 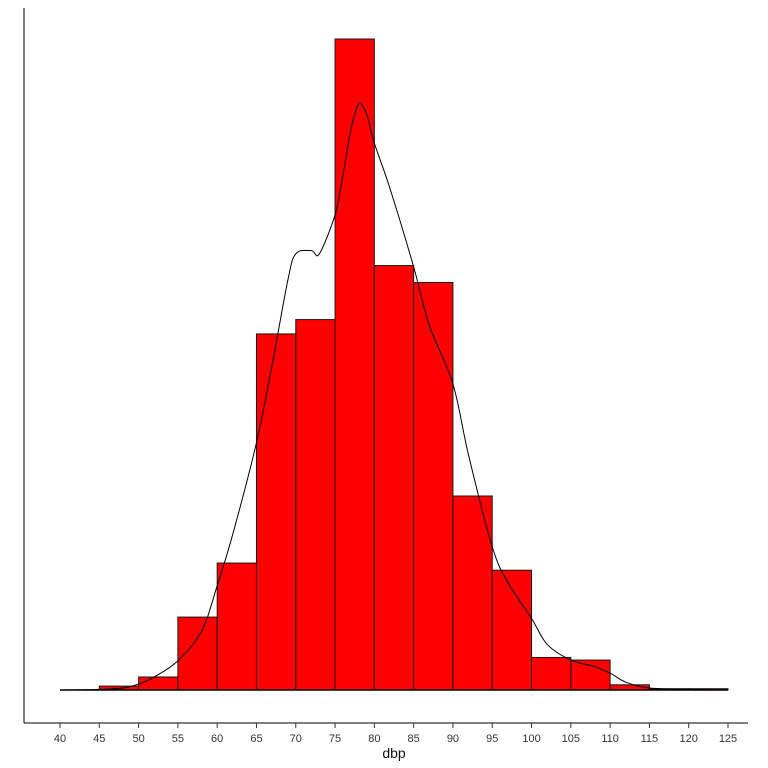 I want to click on x-tick-label: 105, so click(x=571, y=739).